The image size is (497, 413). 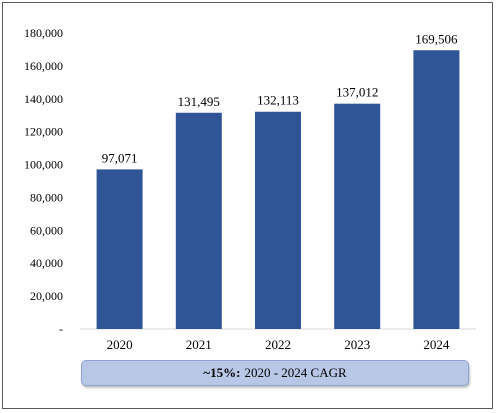 What do you see at coordinates (43, 132) in the screenshot?
I see `y-tick-label: 120,000` at bounding box center [43, 132].